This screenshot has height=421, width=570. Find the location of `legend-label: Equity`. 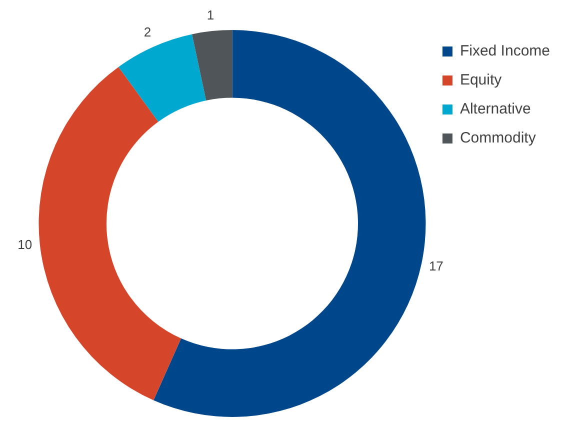

legend-label: Equity is located at coordinates (481, 80).